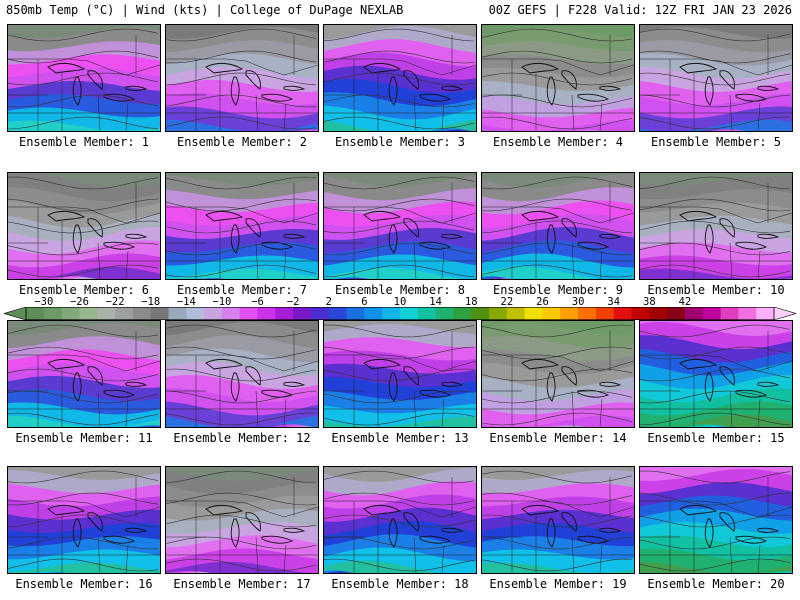  I want to click on ensemble-member-label: Ensemble Member: 15, so click(716, 438).